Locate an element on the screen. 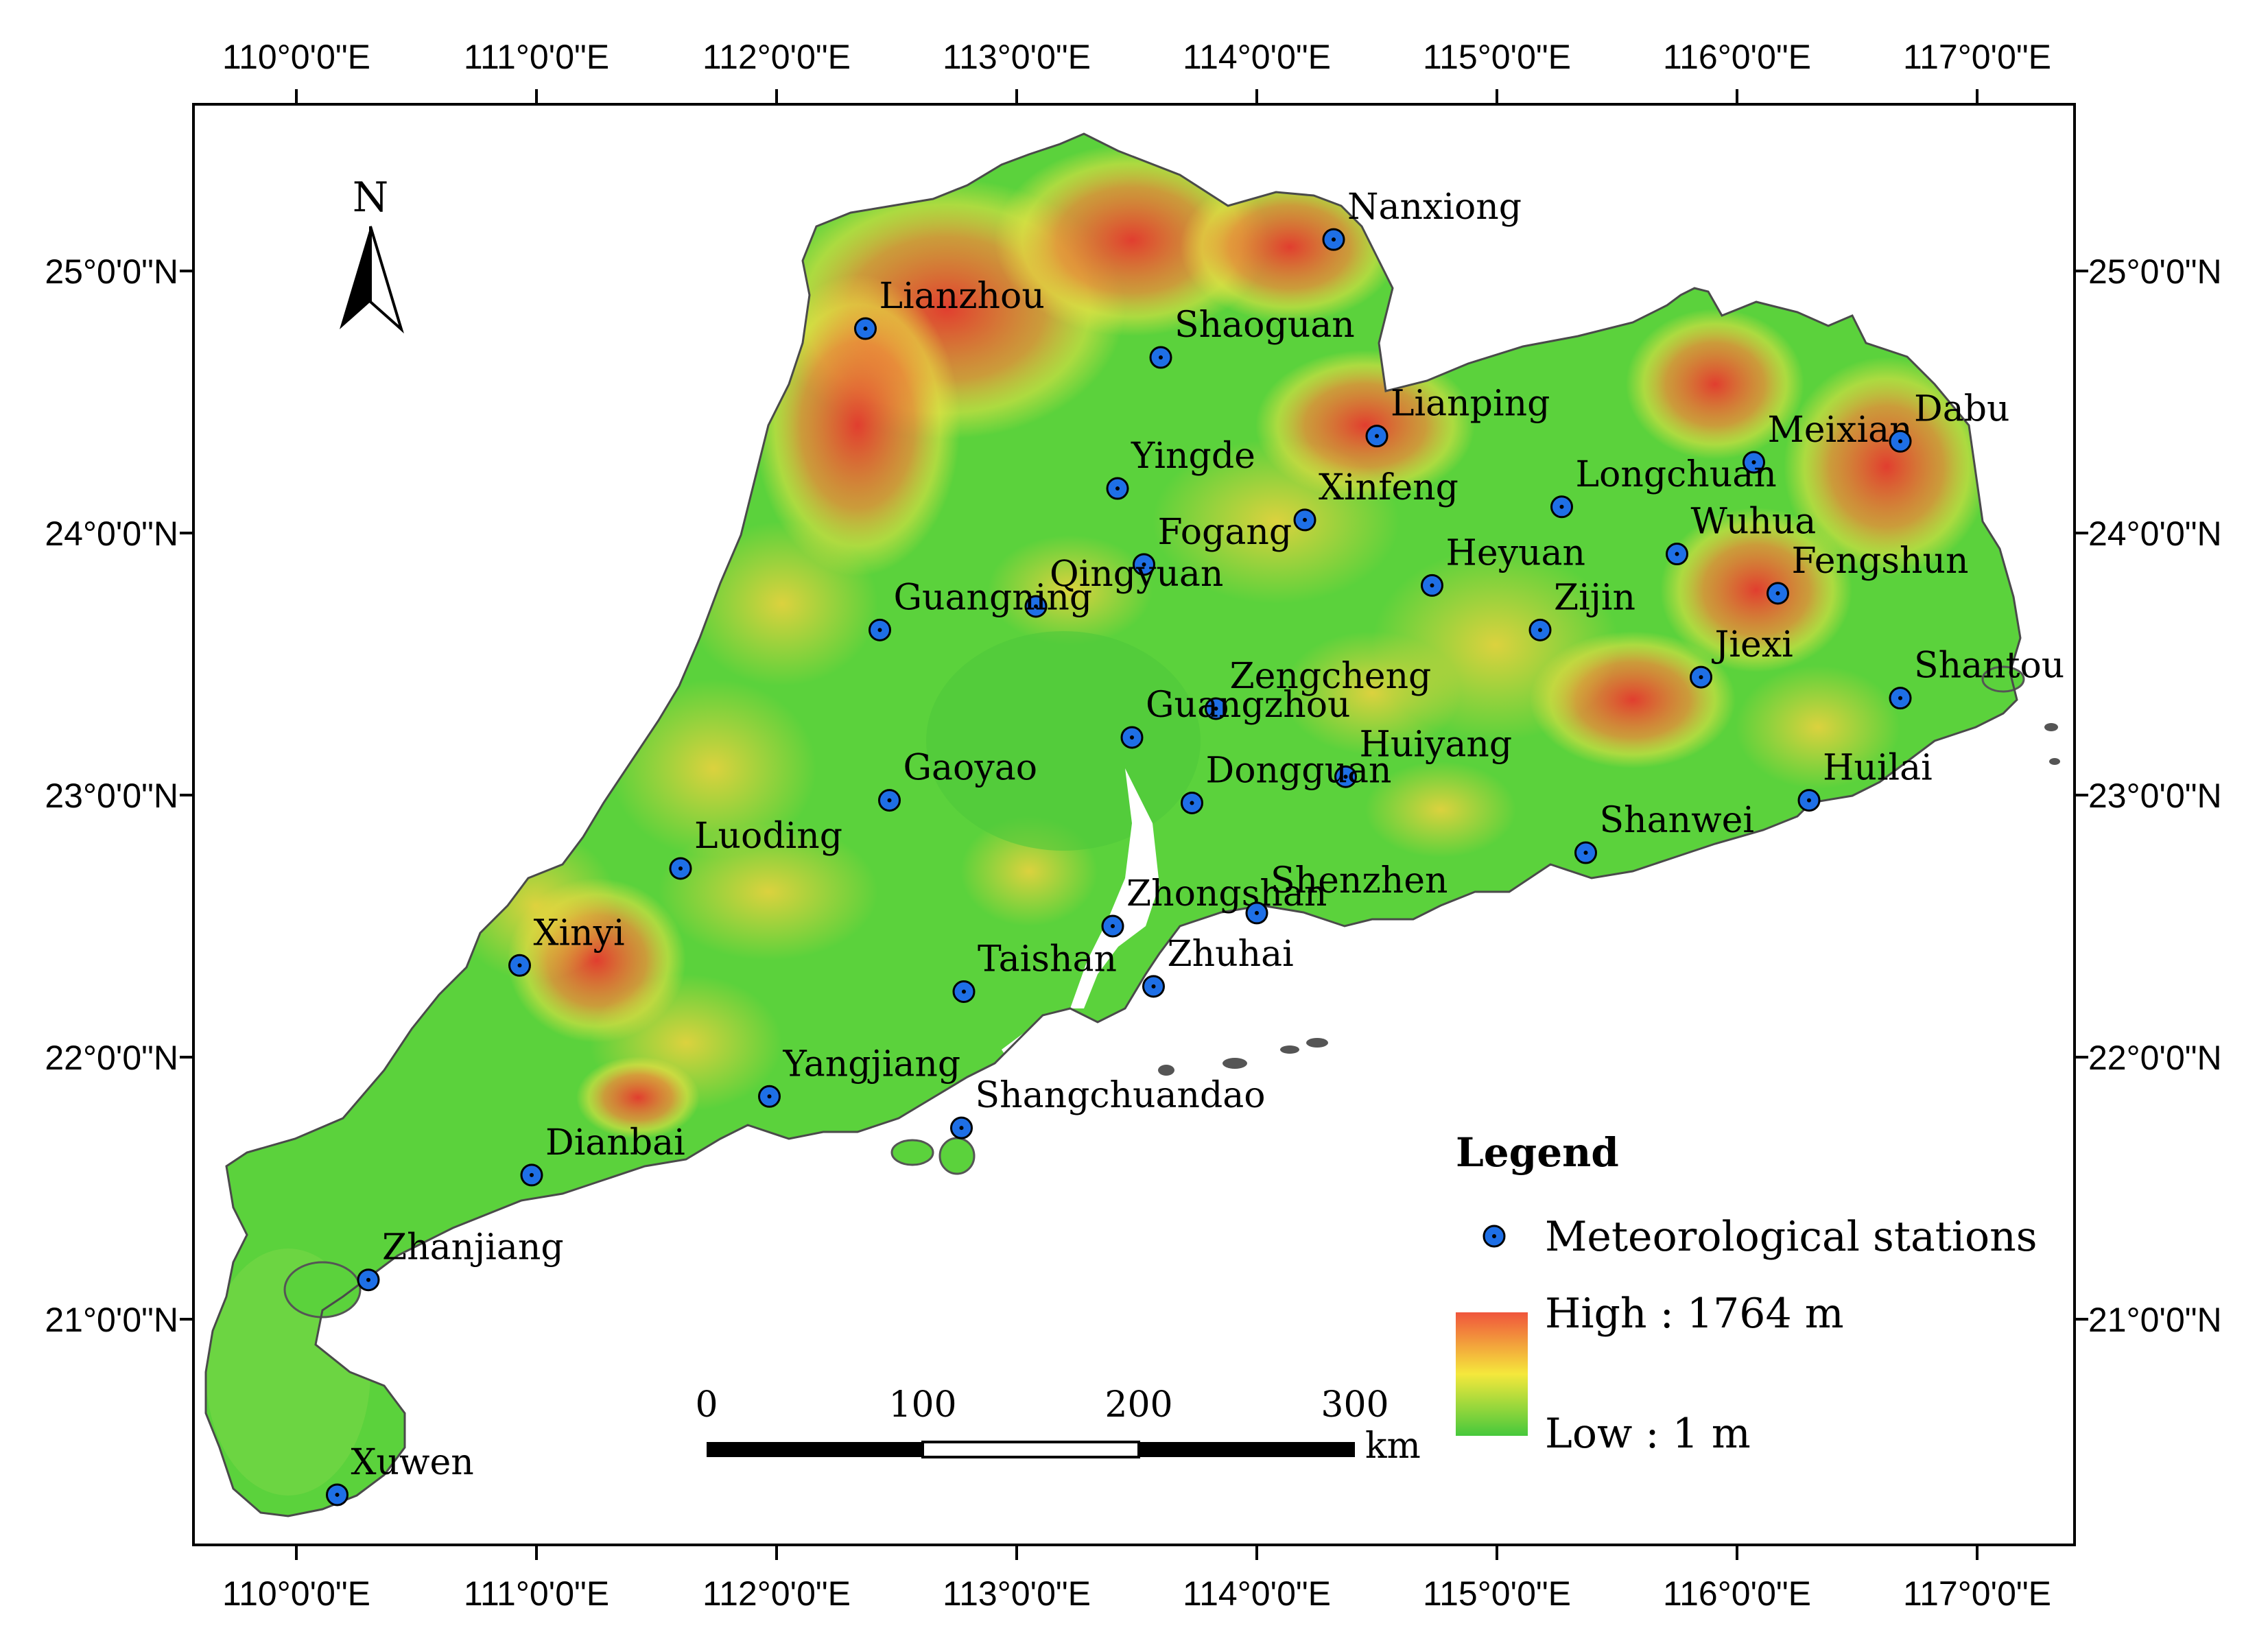 This screenshot has width=2268, height=1643. station-label: Shantou is located at coordinates (1989, 666).